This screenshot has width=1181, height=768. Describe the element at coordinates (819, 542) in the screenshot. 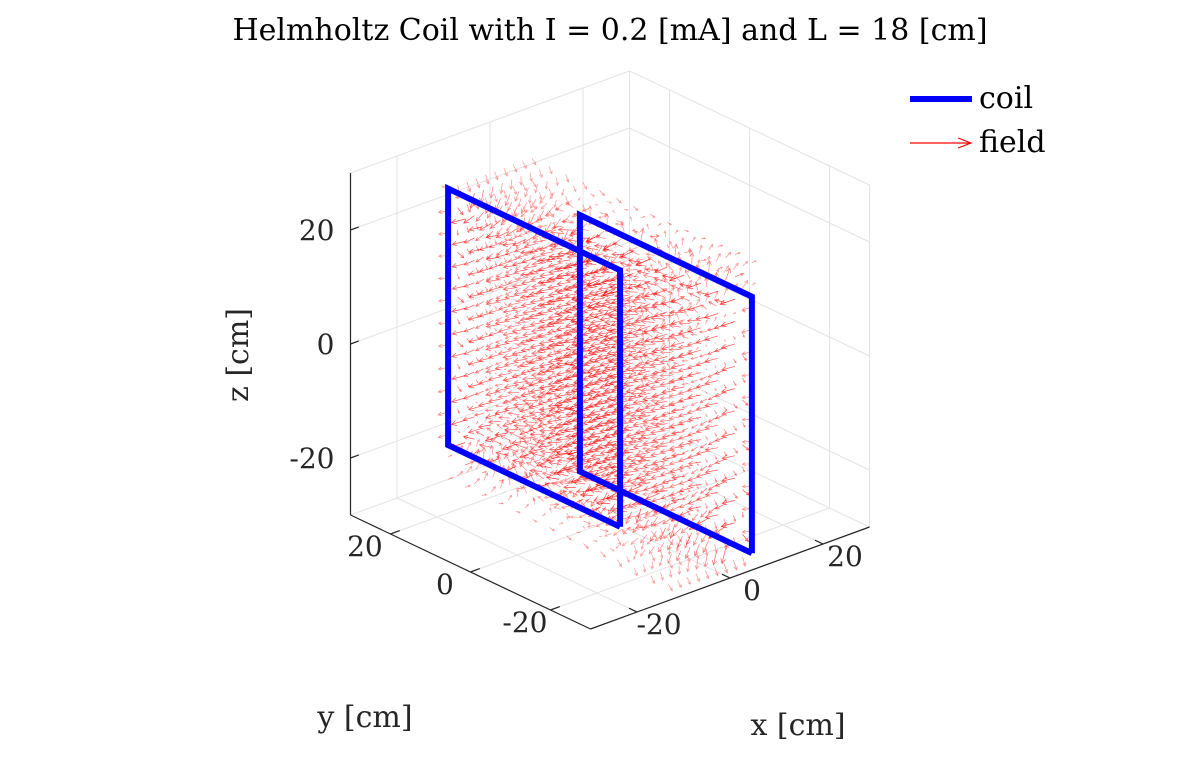

I see `x-tick-mark` at that location.